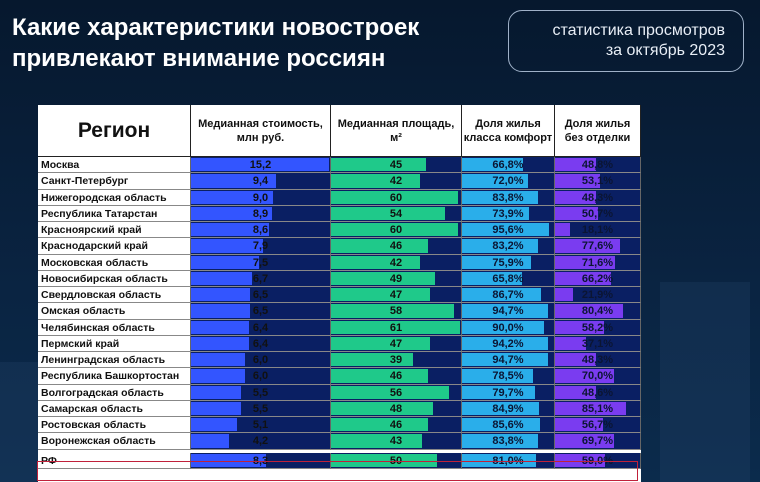  I want to click on comfort-value: 95,6%, so click(508, 230).